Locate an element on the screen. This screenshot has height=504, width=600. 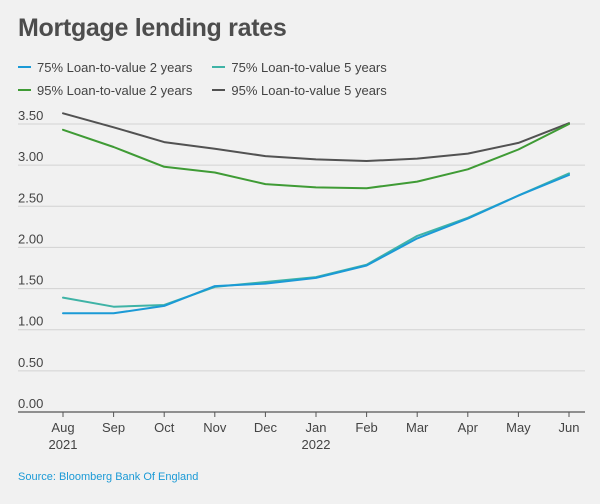
legend-label: 95% Loan-to-value 5 years is located at coordinates (309, 90).